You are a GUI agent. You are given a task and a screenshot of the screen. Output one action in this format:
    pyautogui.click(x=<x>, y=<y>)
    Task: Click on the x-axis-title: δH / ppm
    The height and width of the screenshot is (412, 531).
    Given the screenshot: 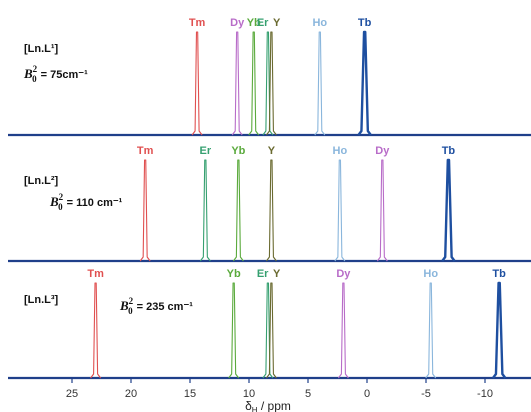 What is the action you would take?
    pyautogui.click(x=268, y=405)
    